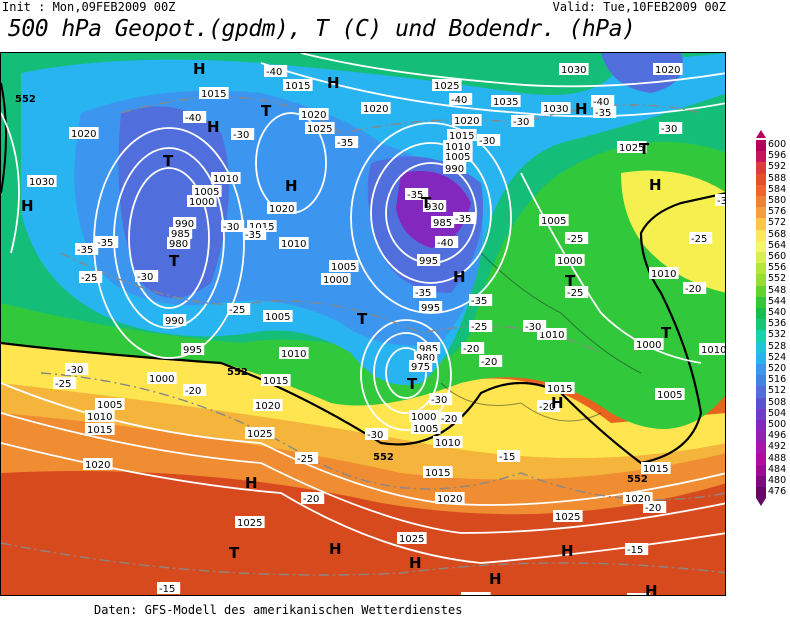  What do you see at coordinates (771, 179) in the screenshot?
I see `legend-entry: 588` at bounding box center [771, 179].